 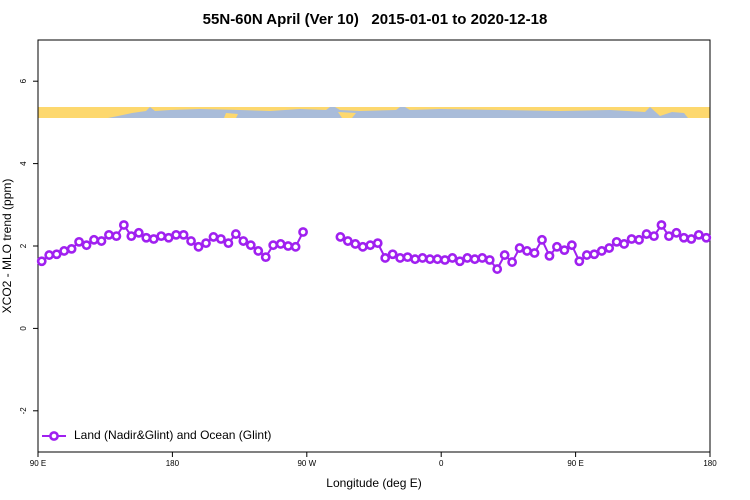 I want to click on y-tick-label: 2, so click(x=23, y=245).